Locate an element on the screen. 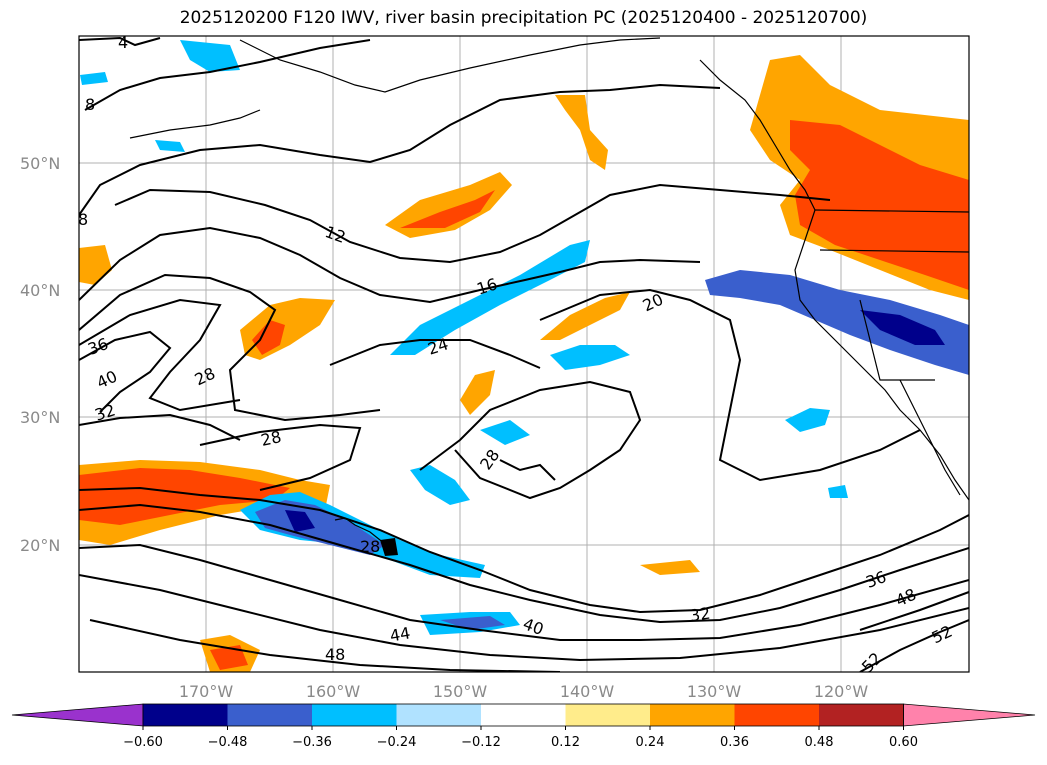 This screenshot has width=1047, height=765. hawaii-islands is located at coordinates (363, 533).